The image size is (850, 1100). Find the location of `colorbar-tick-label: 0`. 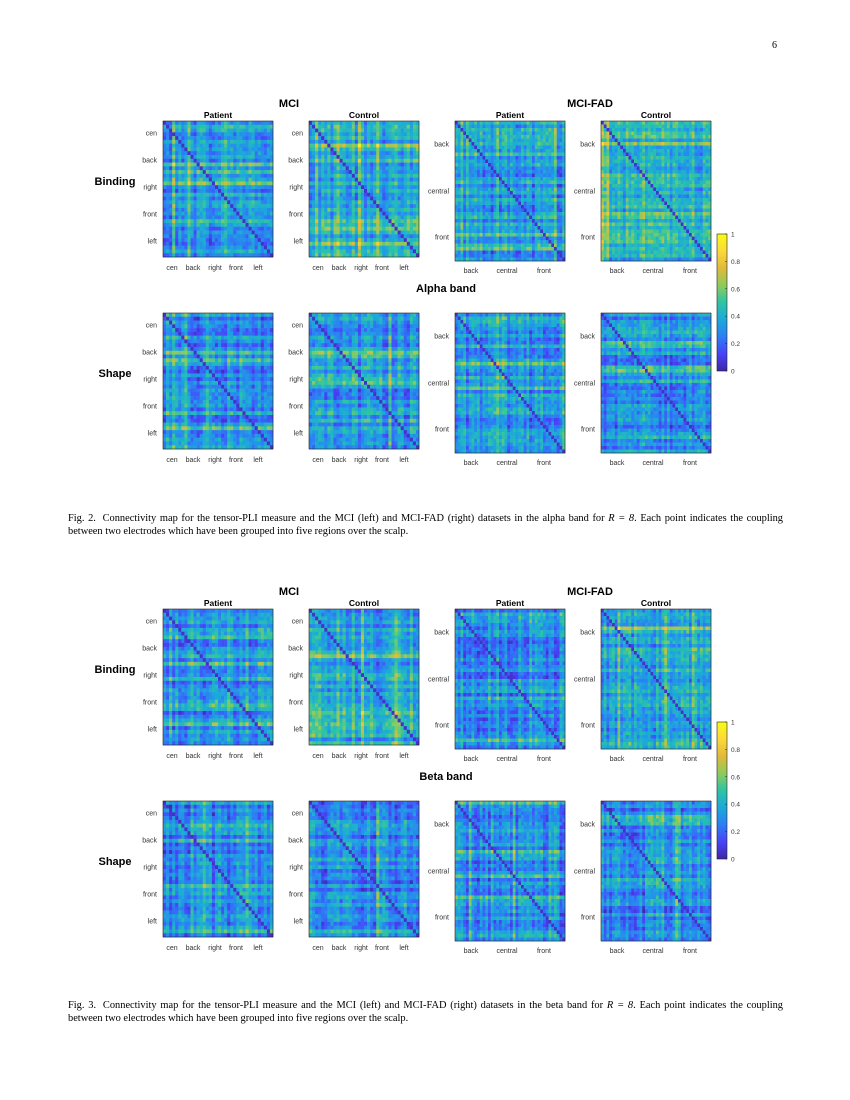

colorbar-tick-label: 0 is located at coordinates (733, 372).